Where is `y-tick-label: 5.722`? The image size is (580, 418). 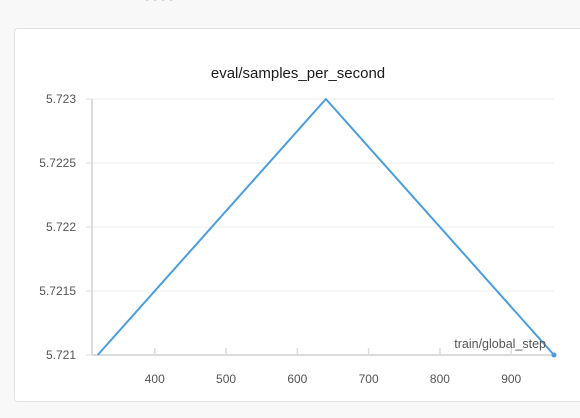
y-tick-label: 5.722 is located at coordinates (61, 227).